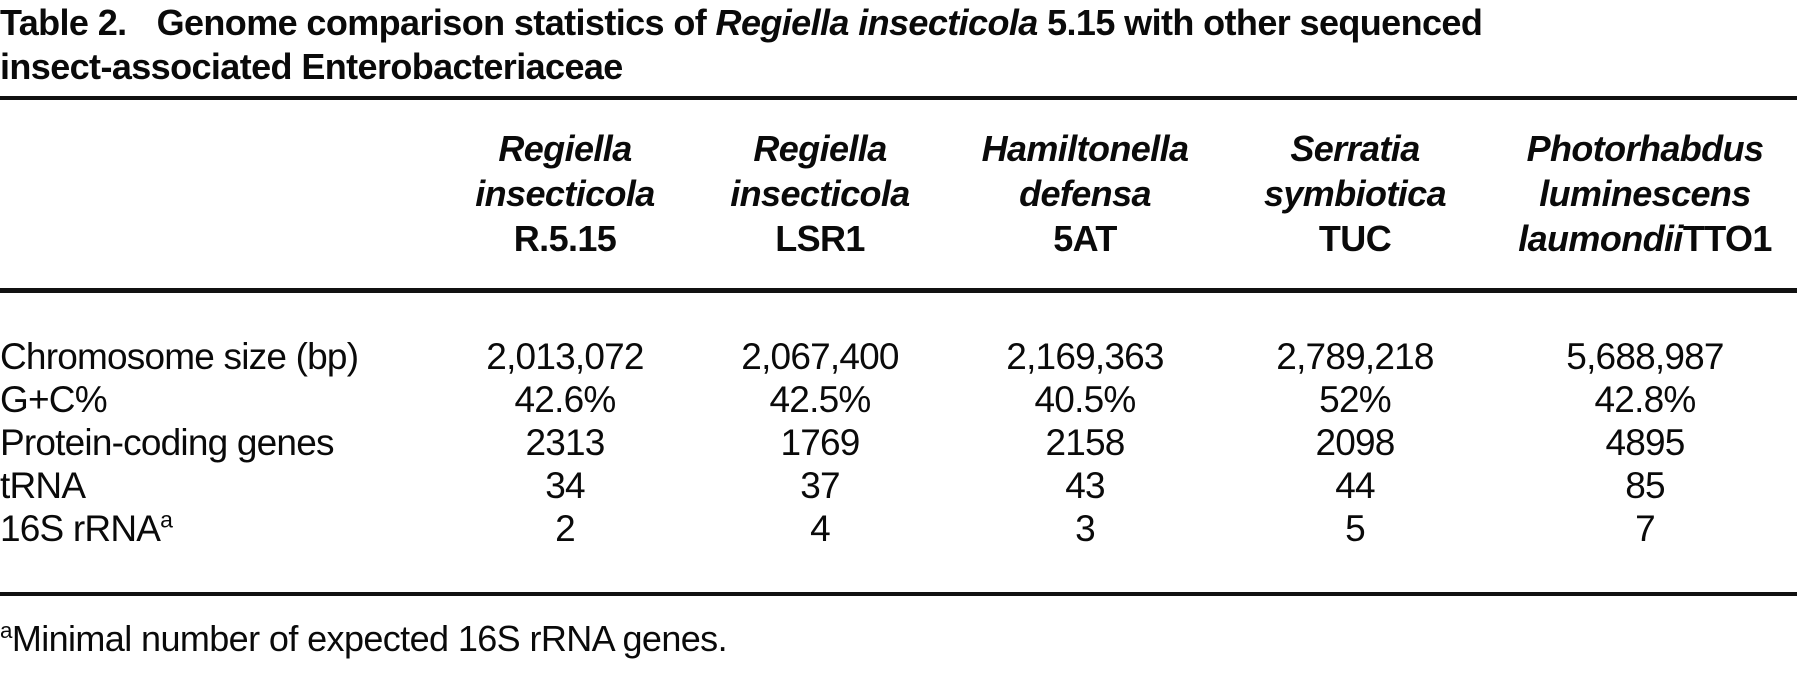 The height and width of the screenshot is (674, 1800). Describe the element at coordinates (1085, 356) in the screenshot. I see `value-cell: 2,169,363` at that location.